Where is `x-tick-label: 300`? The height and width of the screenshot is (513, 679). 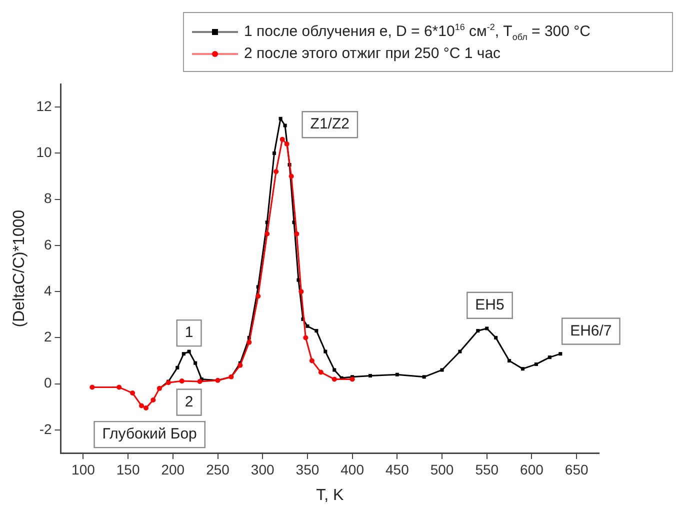 x-tick-label: 300 is located at coordinates (262, 469).